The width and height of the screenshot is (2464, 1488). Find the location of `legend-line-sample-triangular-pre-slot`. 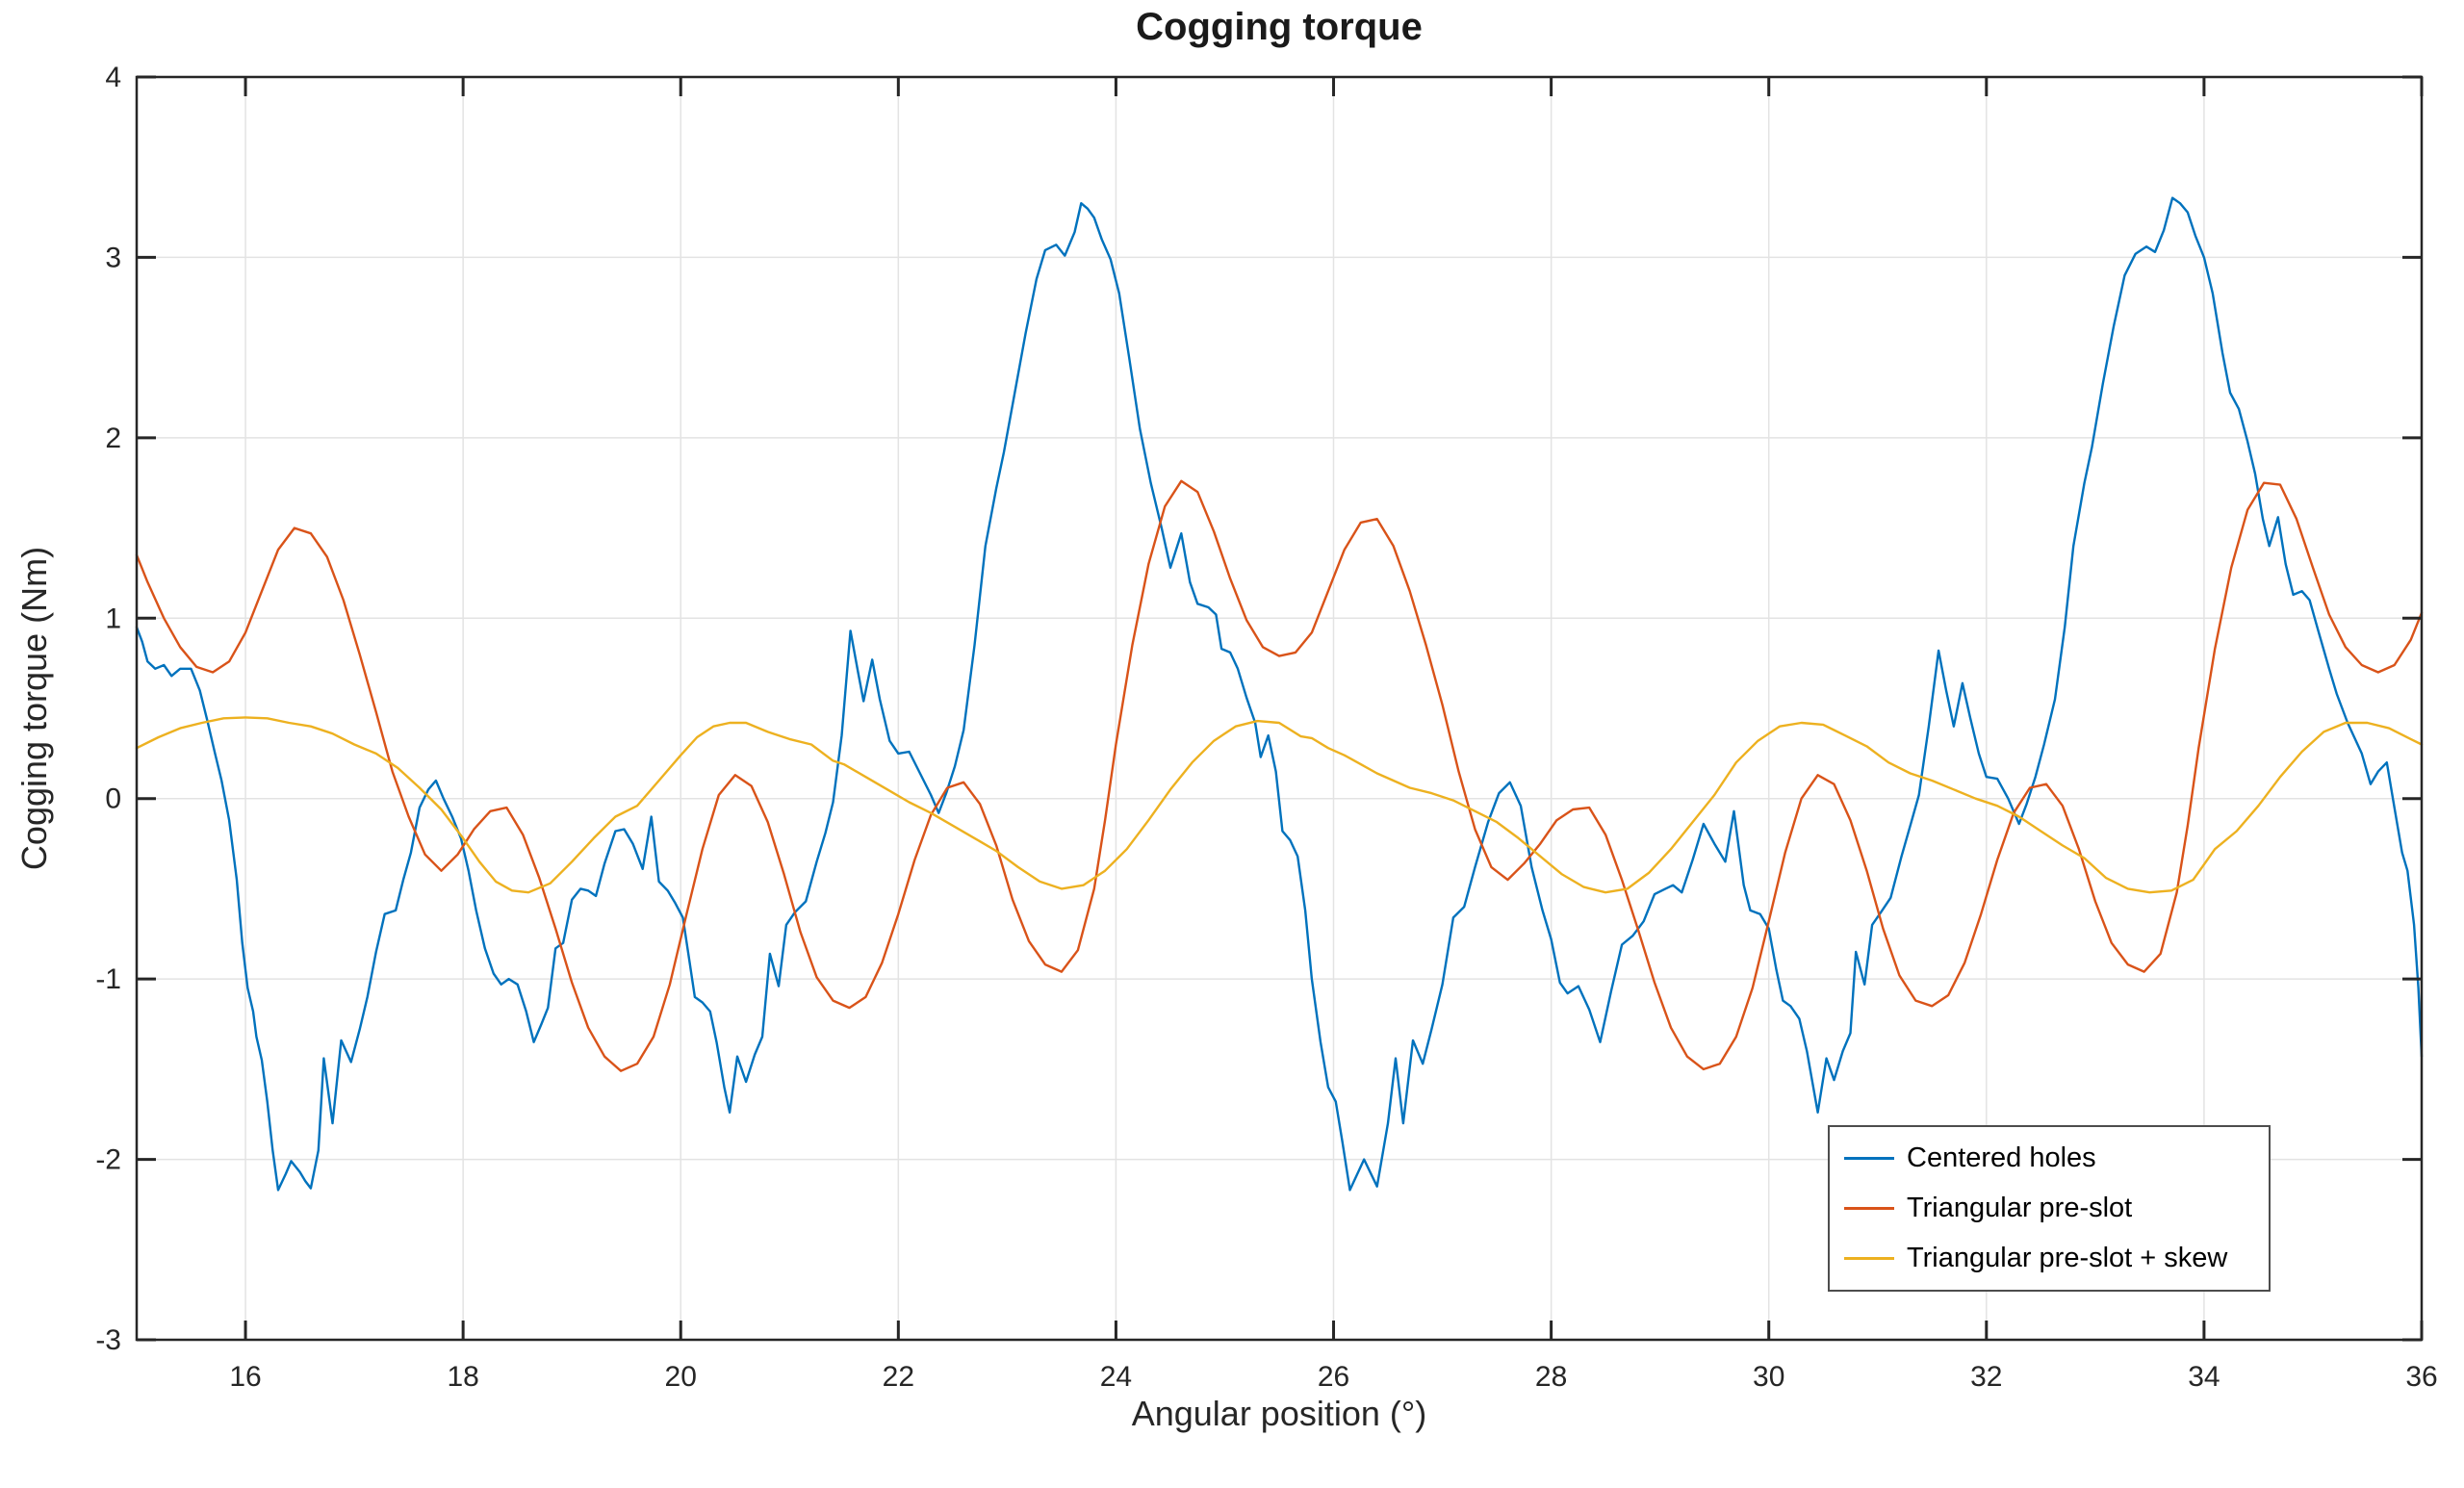

legend-line-sample-triangular-pre-slot is located at coordinates (1869, 1208).